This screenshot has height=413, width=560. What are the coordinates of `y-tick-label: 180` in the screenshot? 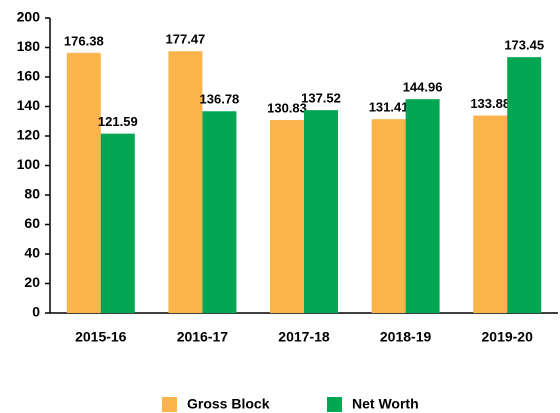 It's located at (29, 46).